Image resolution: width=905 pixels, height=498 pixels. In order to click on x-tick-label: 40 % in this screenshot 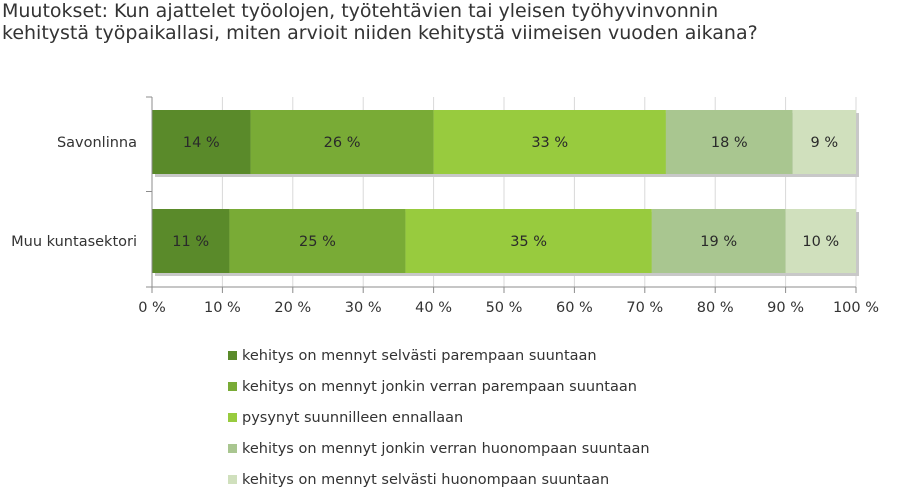, I will do `click(433, 308)`.